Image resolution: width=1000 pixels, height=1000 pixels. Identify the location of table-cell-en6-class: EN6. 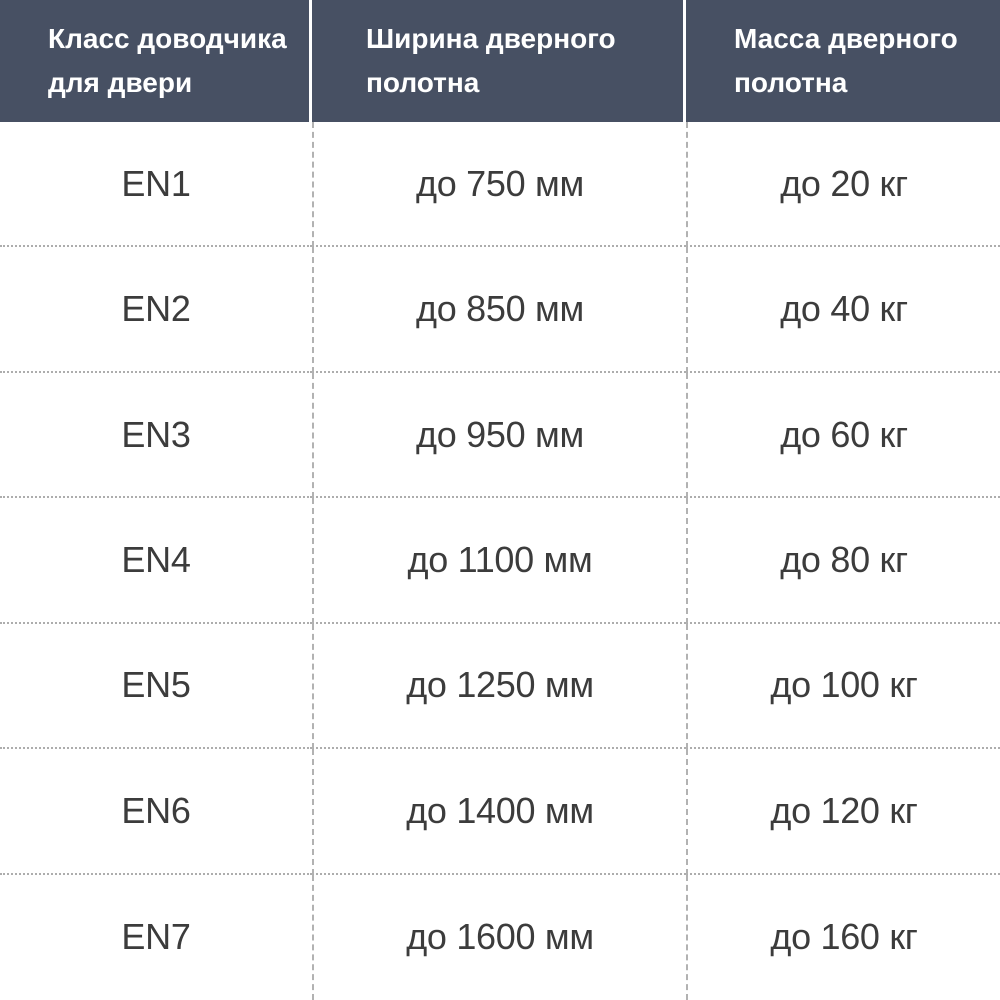
(156, 812).